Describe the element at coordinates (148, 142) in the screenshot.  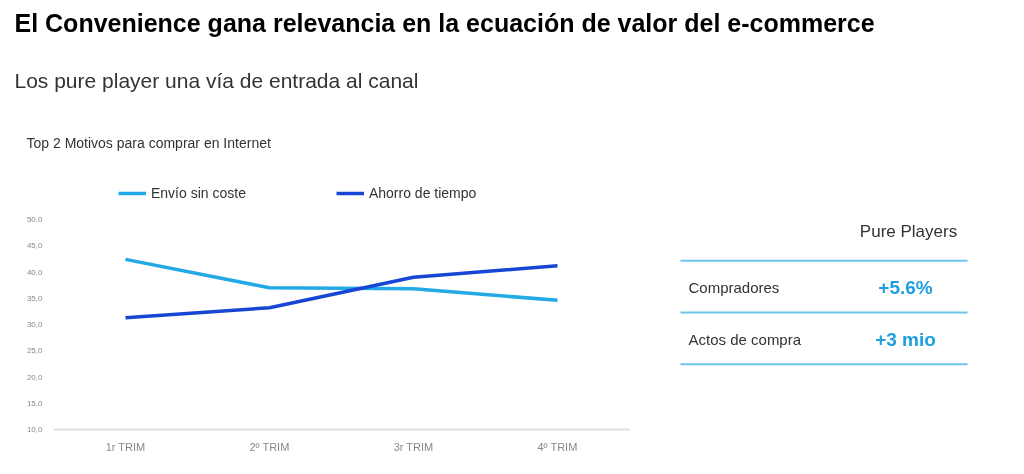
I see `text: Top 2 Motivos para comprar en Internet` at that location.